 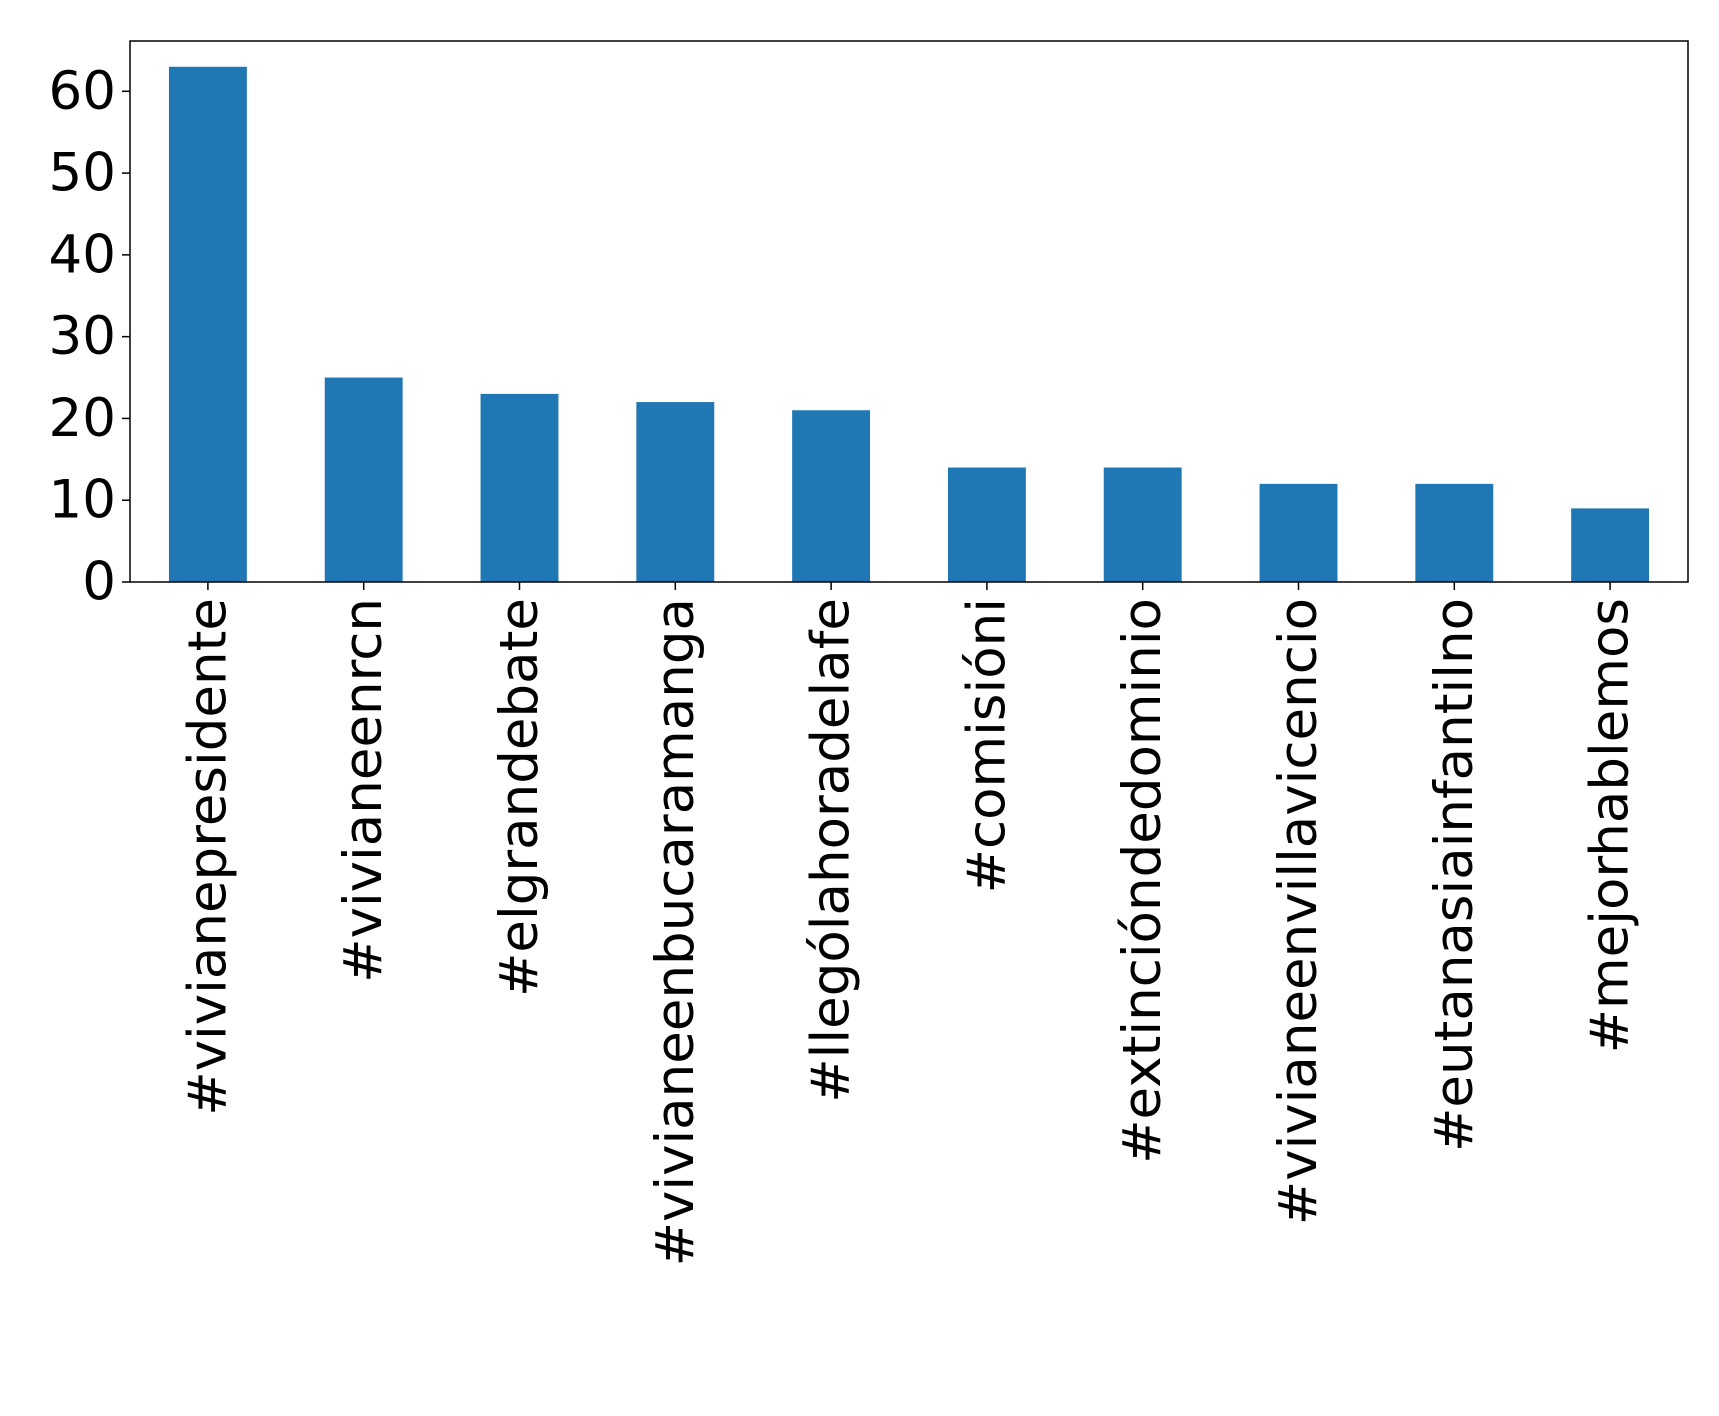 What do you see at coordinates (82, 500) in the screenshot?
I see `y-tick-label: 10` at bounding box center [82, 500].